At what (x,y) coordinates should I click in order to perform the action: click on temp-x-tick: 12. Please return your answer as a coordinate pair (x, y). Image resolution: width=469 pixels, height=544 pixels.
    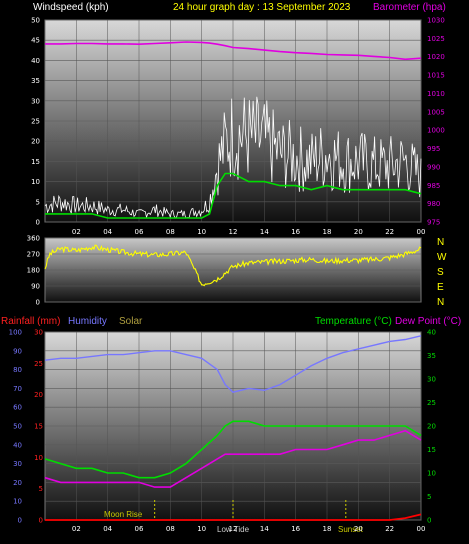
    Looking at the image, I should click on (233, 529).